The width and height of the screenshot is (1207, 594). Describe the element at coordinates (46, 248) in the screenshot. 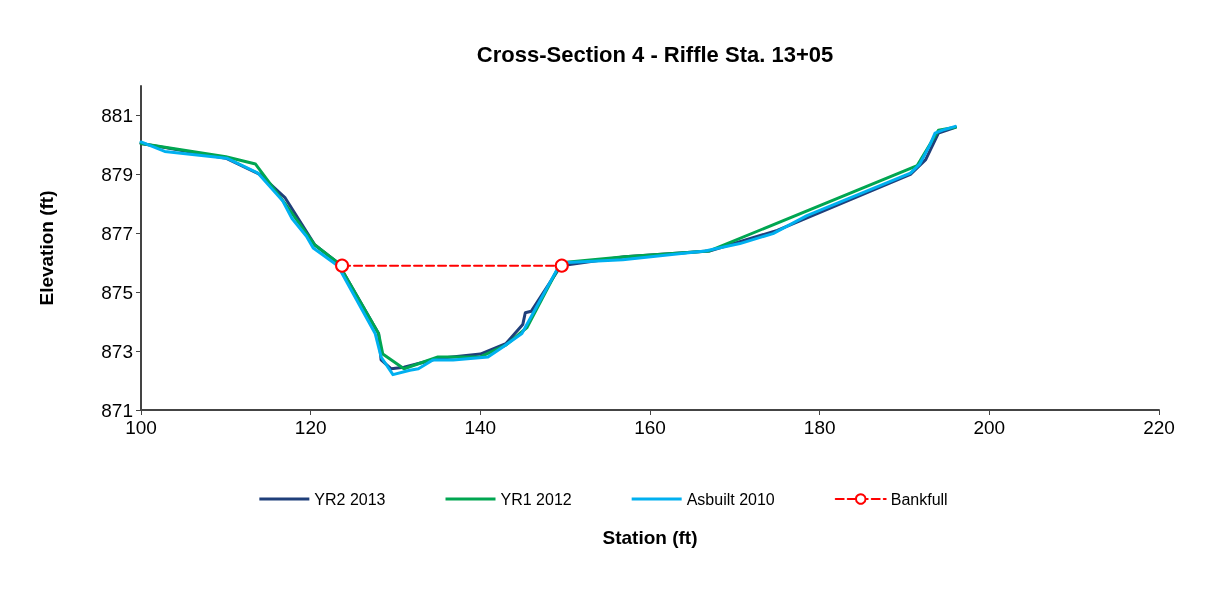

I see `y-axis-title: Elevation (ft)` at that location.